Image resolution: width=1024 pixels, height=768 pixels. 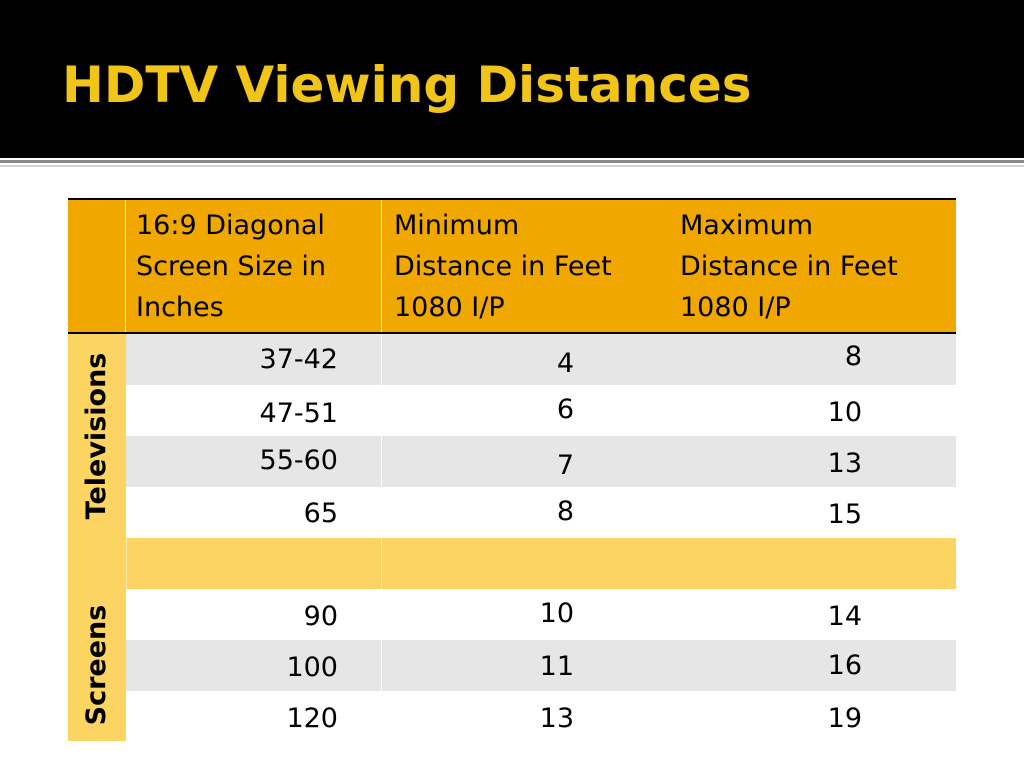 What do you see at coordinates (556, 718) in the screenshot?
I see `min-cell: 13` at bounding box center [556, 718].